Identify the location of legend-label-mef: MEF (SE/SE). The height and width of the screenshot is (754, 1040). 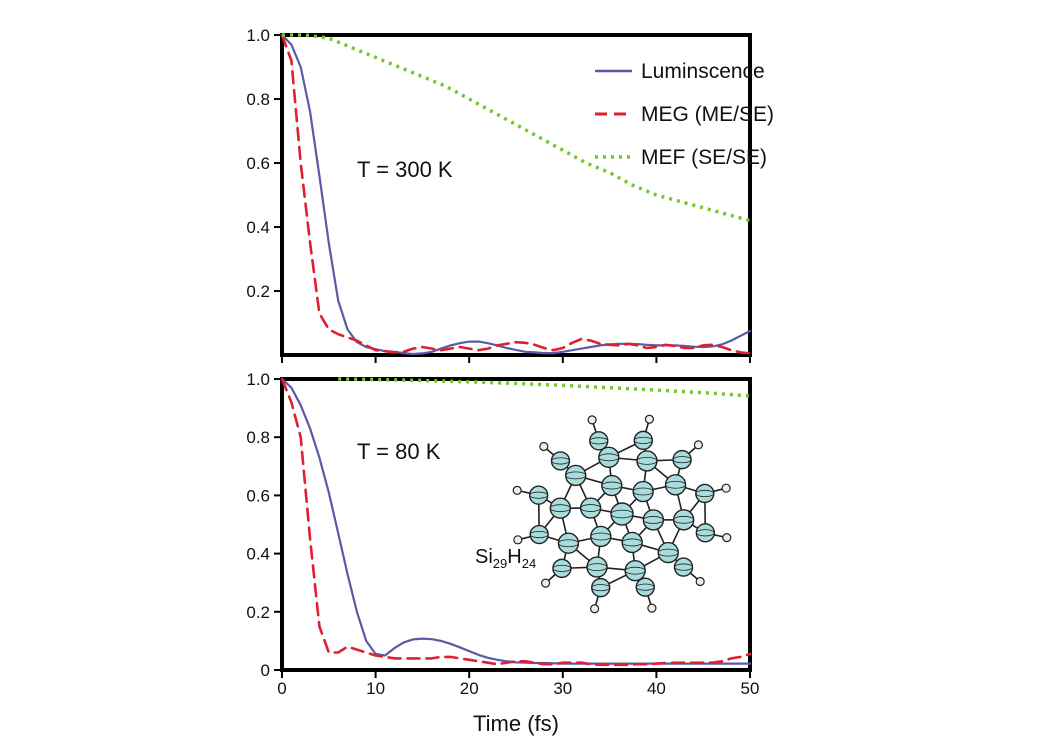
(704, 157).